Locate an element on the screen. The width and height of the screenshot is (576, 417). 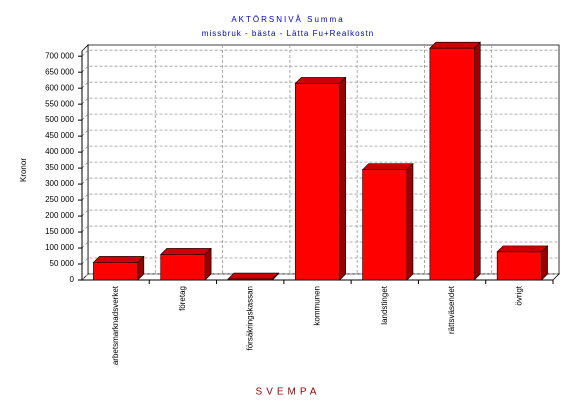
y-tick-label: 650 000 is located at coordinates (59, 71).